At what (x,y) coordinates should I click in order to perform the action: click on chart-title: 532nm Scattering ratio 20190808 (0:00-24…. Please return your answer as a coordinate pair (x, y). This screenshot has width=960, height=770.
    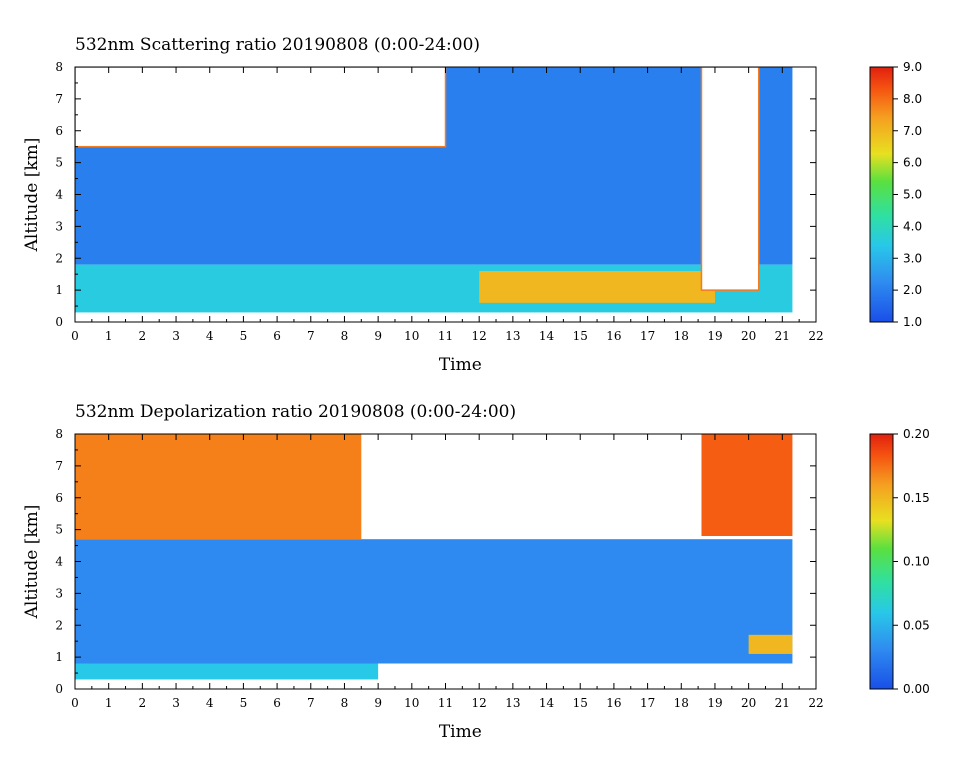
    Looking at the image, I should click on (277, 45).